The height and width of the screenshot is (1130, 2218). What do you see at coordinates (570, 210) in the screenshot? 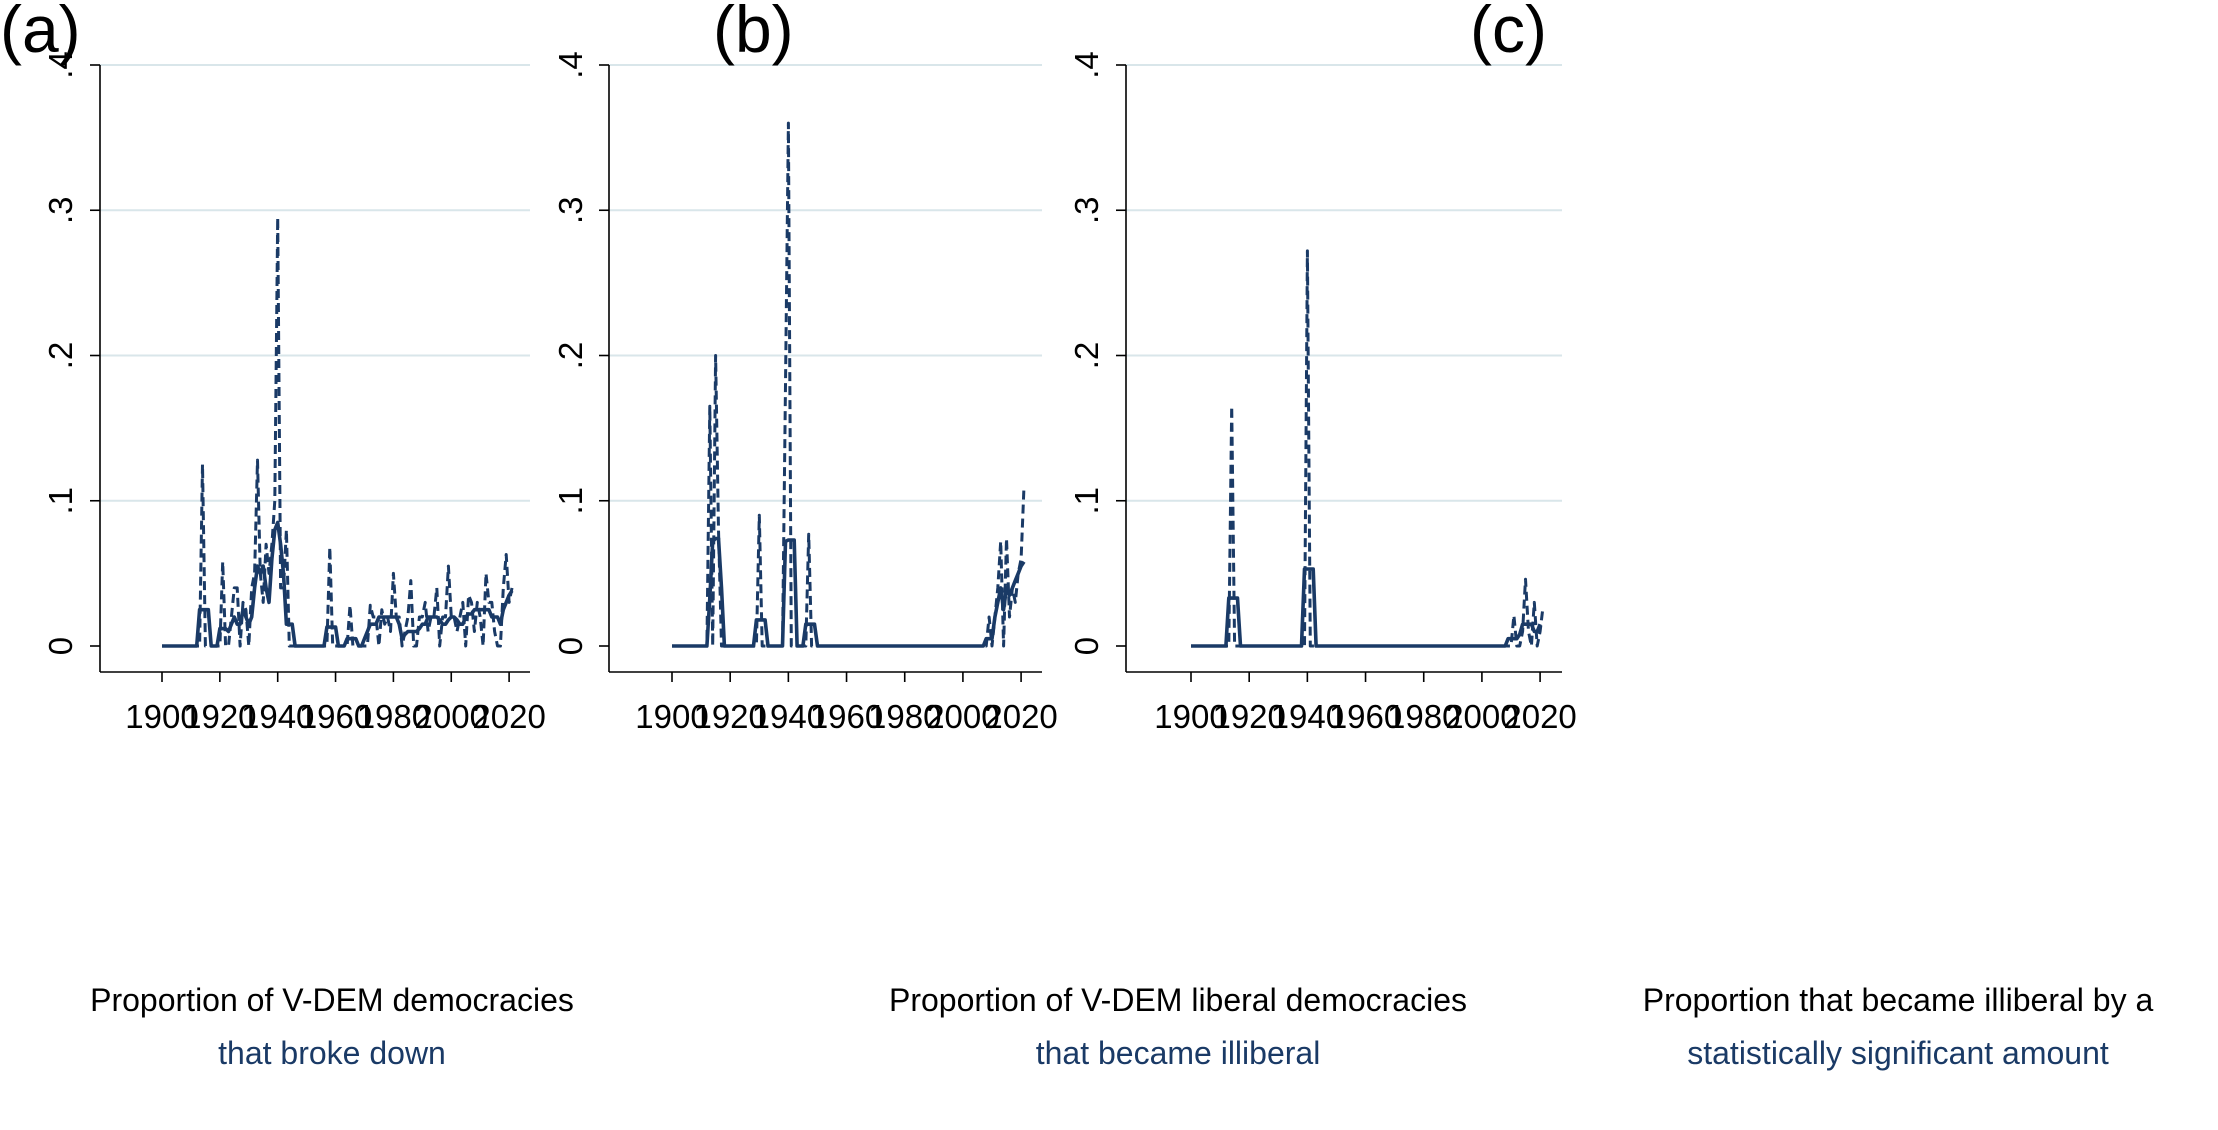
I see `panel-b-y-tick-label-3: .3` at bounding box center [570, 210].